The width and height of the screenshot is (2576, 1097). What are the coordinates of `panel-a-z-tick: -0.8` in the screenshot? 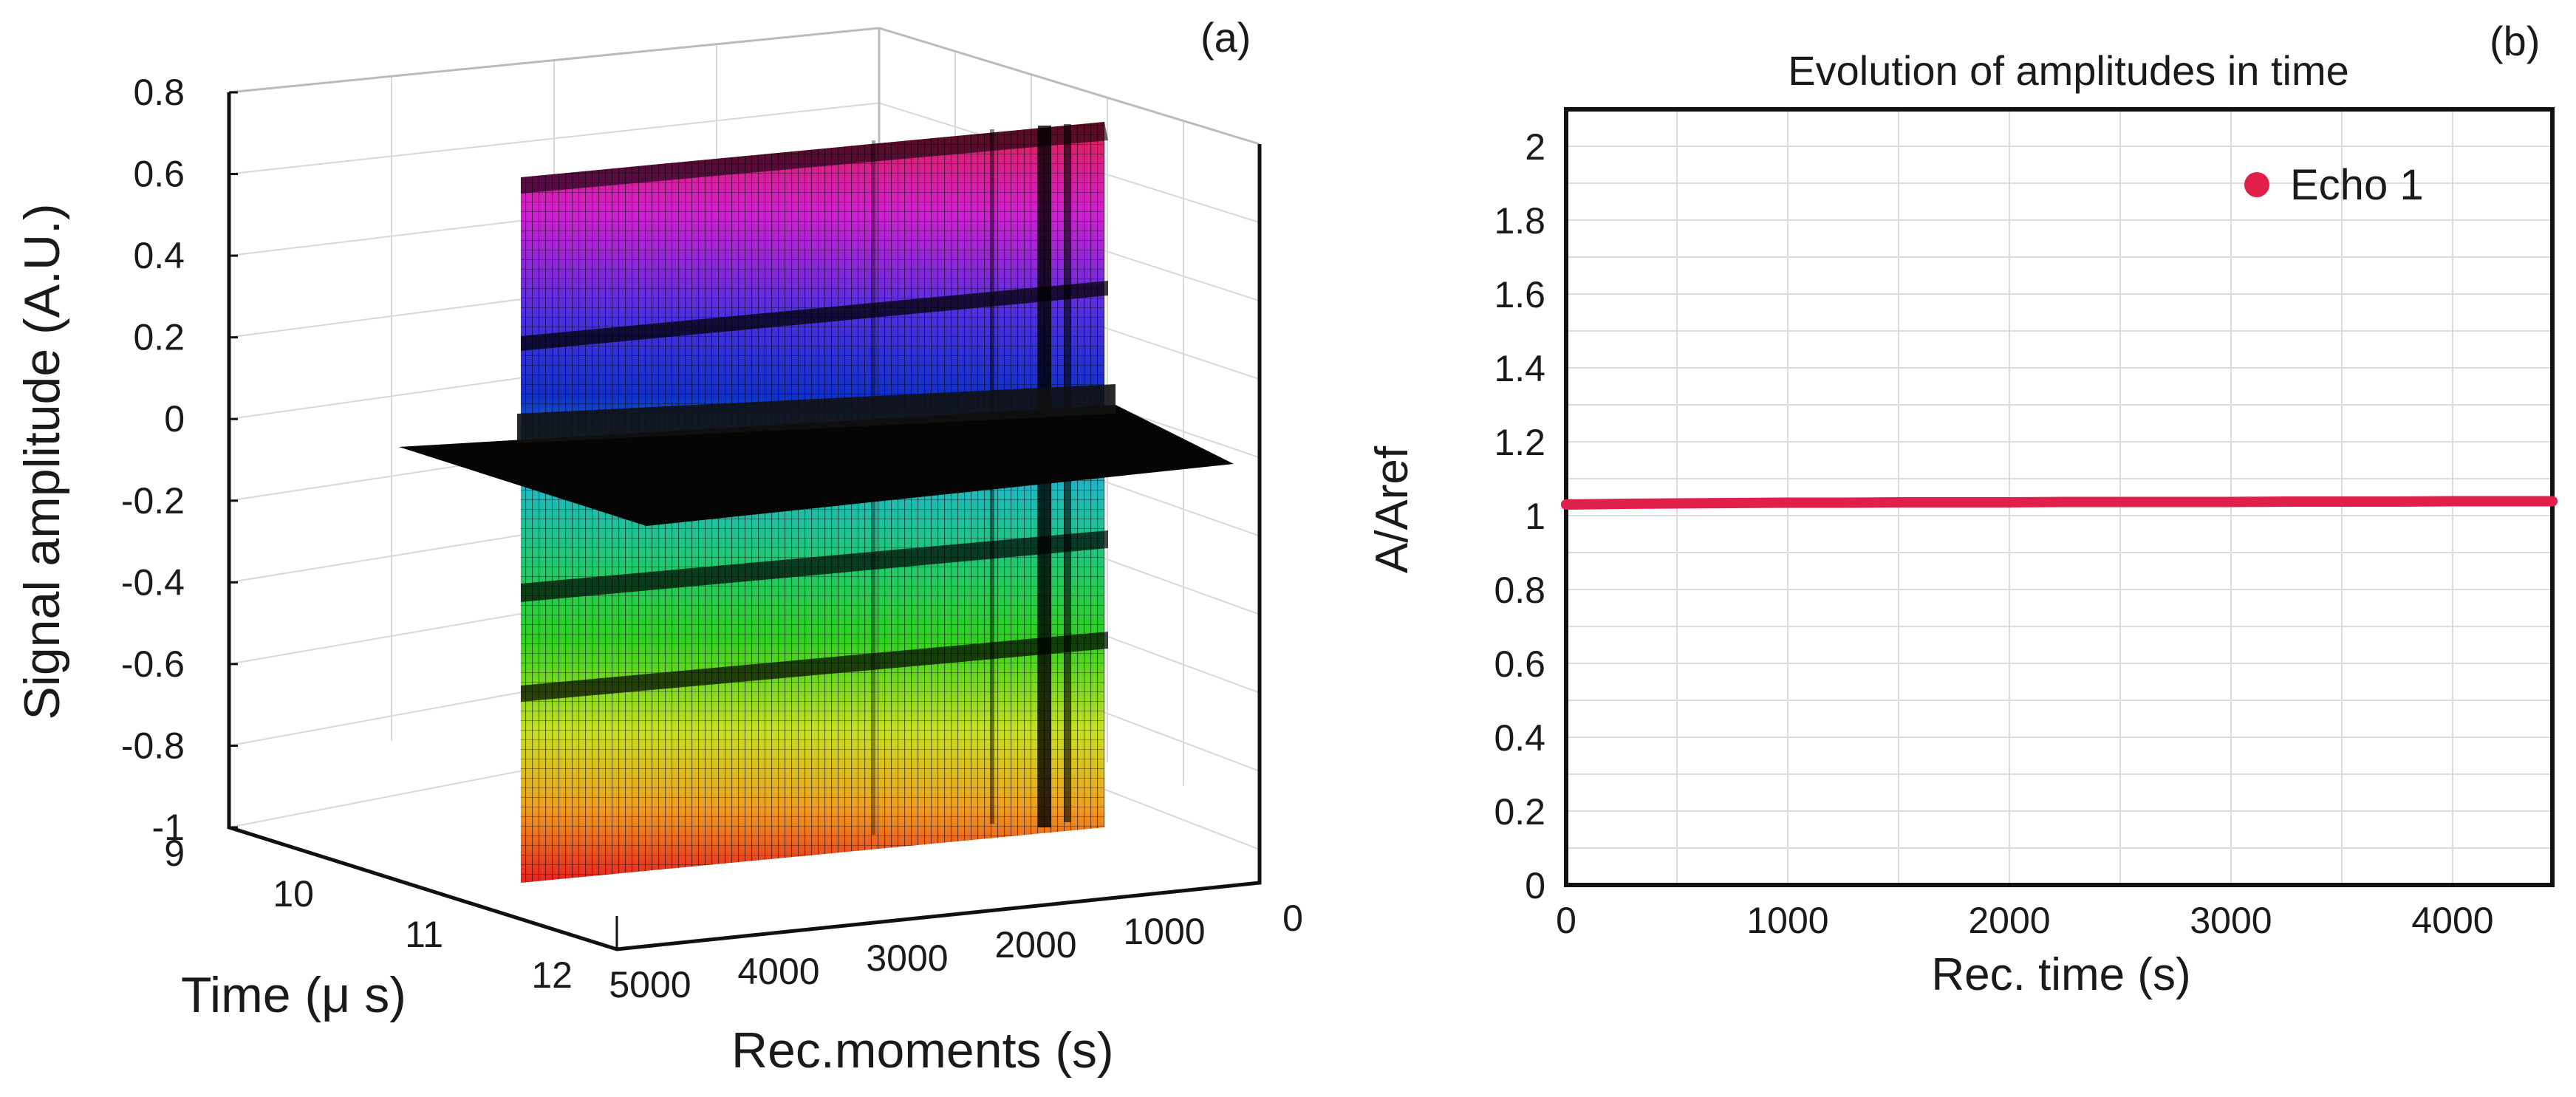 It's located at (153, 745).